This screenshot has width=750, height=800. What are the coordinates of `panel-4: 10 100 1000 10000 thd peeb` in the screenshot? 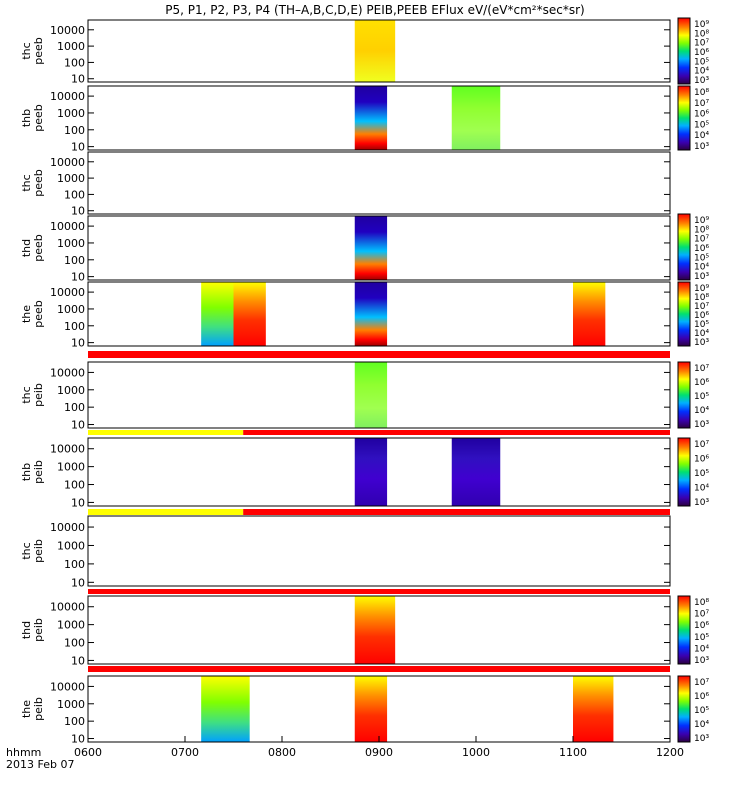 It's located at (345, 249).